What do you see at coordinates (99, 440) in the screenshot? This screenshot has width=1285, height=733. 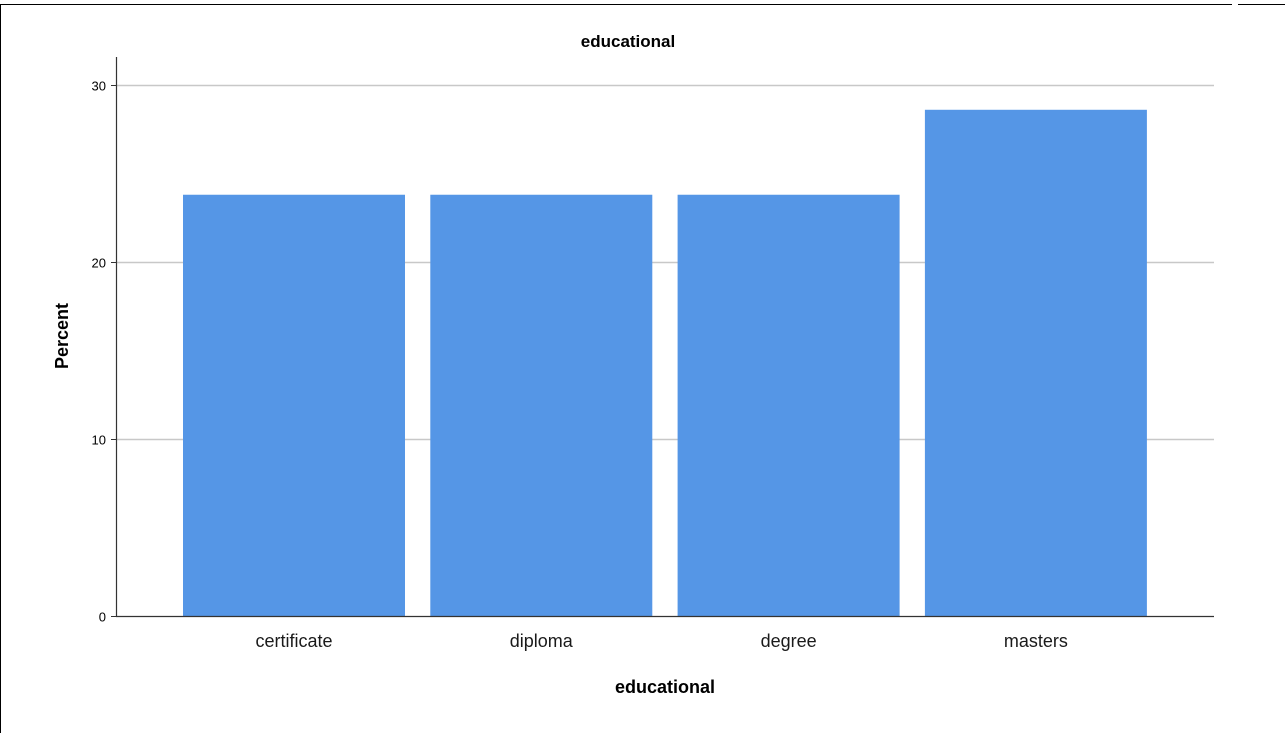 I see `y-tick-label: 10` at bounding box center [99, 440].